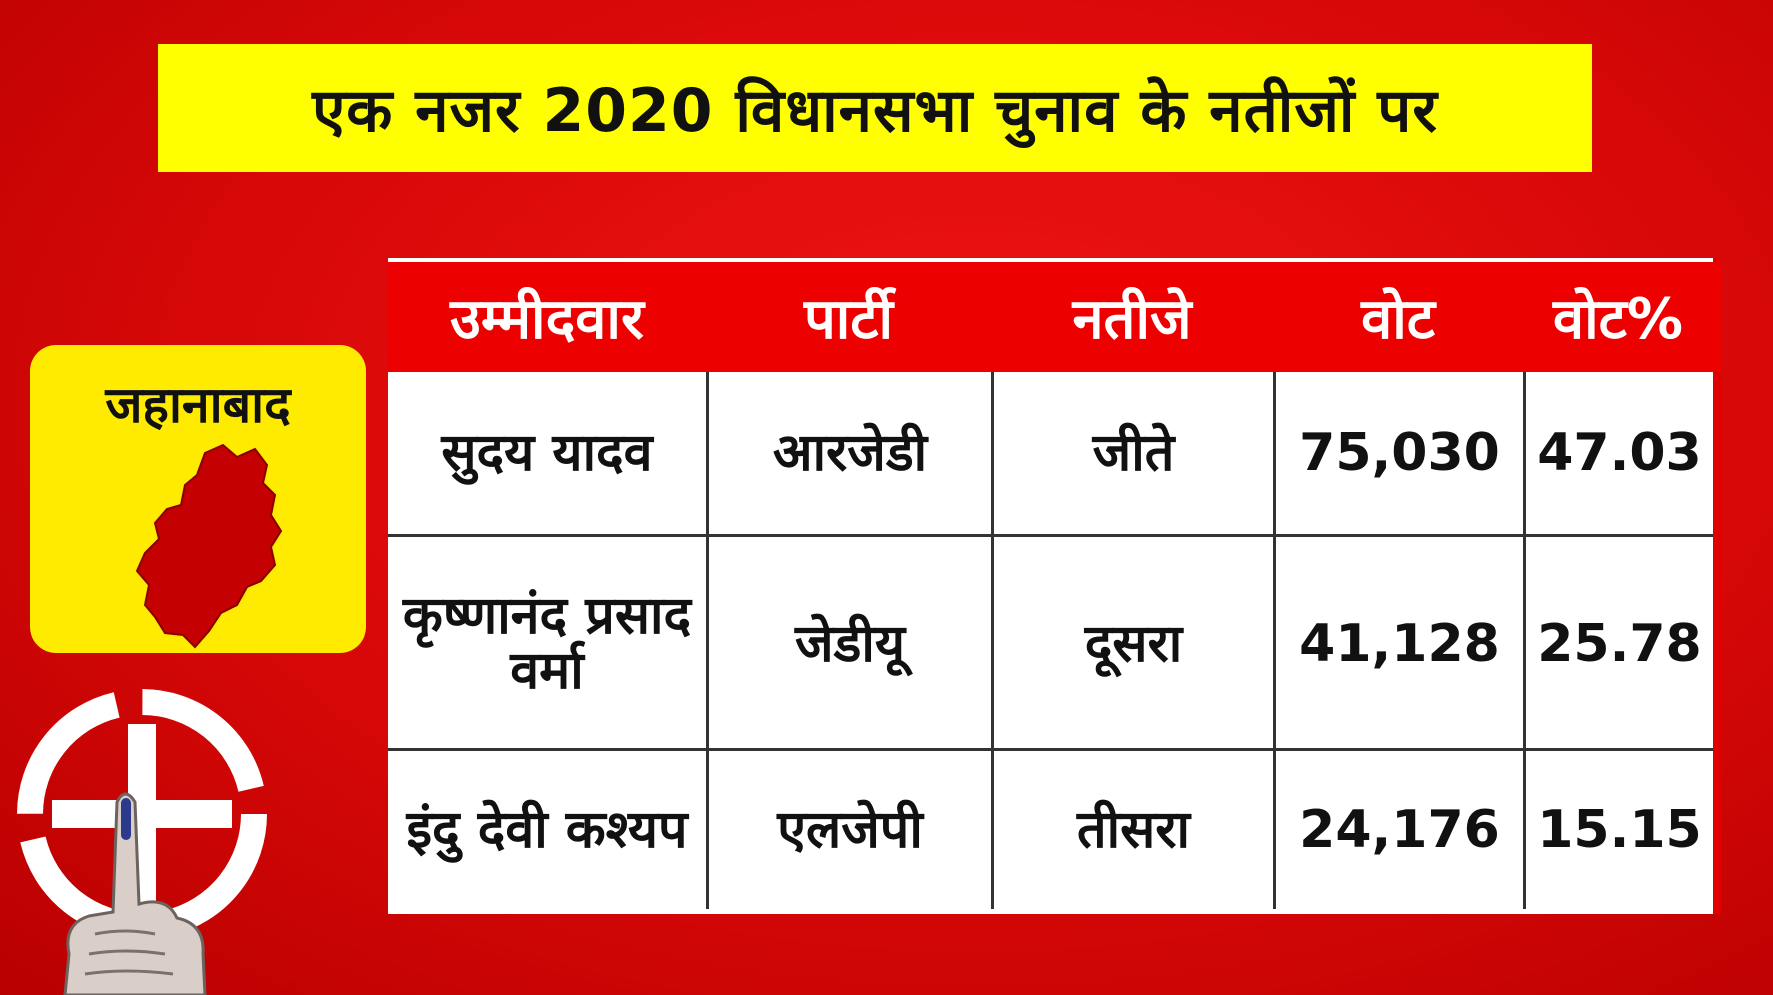 The width and height of the screenshot is (1773, 995). Describe the element at coordinates (209, 546) in the screenshot. I see `district-map-icon` at that location.